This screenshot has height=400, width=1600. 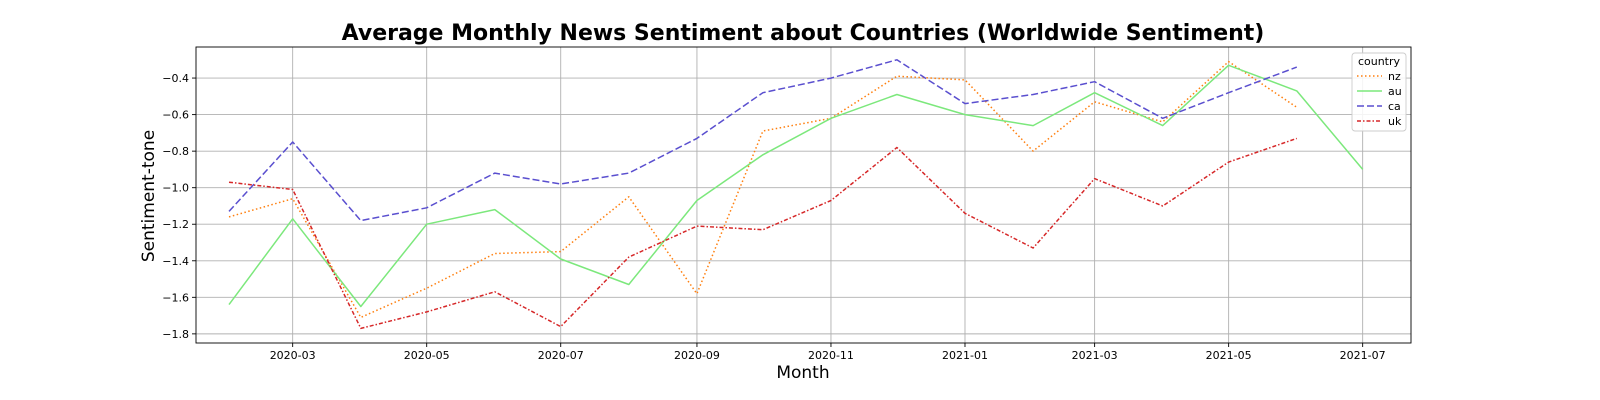 What do you see at coordinates (427, 355) in the screenshot?
I see `x-tick-label: 2020-05` at bounding box center [427, 355].